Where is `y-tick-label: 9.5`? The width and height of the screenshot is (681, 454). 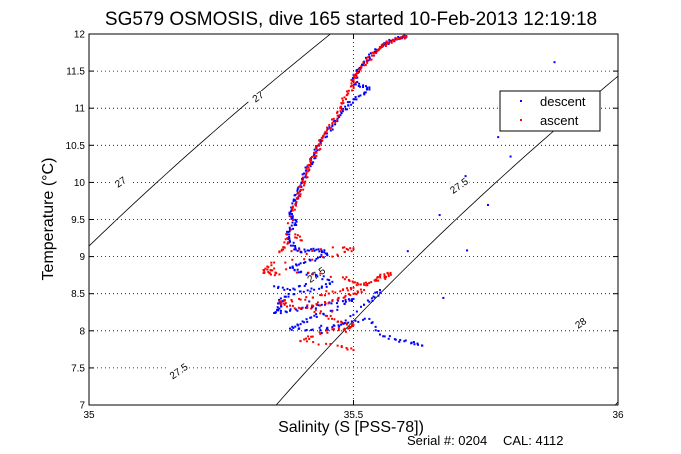
y-tick-label: 9.5 is located at coordinates (78, 220).